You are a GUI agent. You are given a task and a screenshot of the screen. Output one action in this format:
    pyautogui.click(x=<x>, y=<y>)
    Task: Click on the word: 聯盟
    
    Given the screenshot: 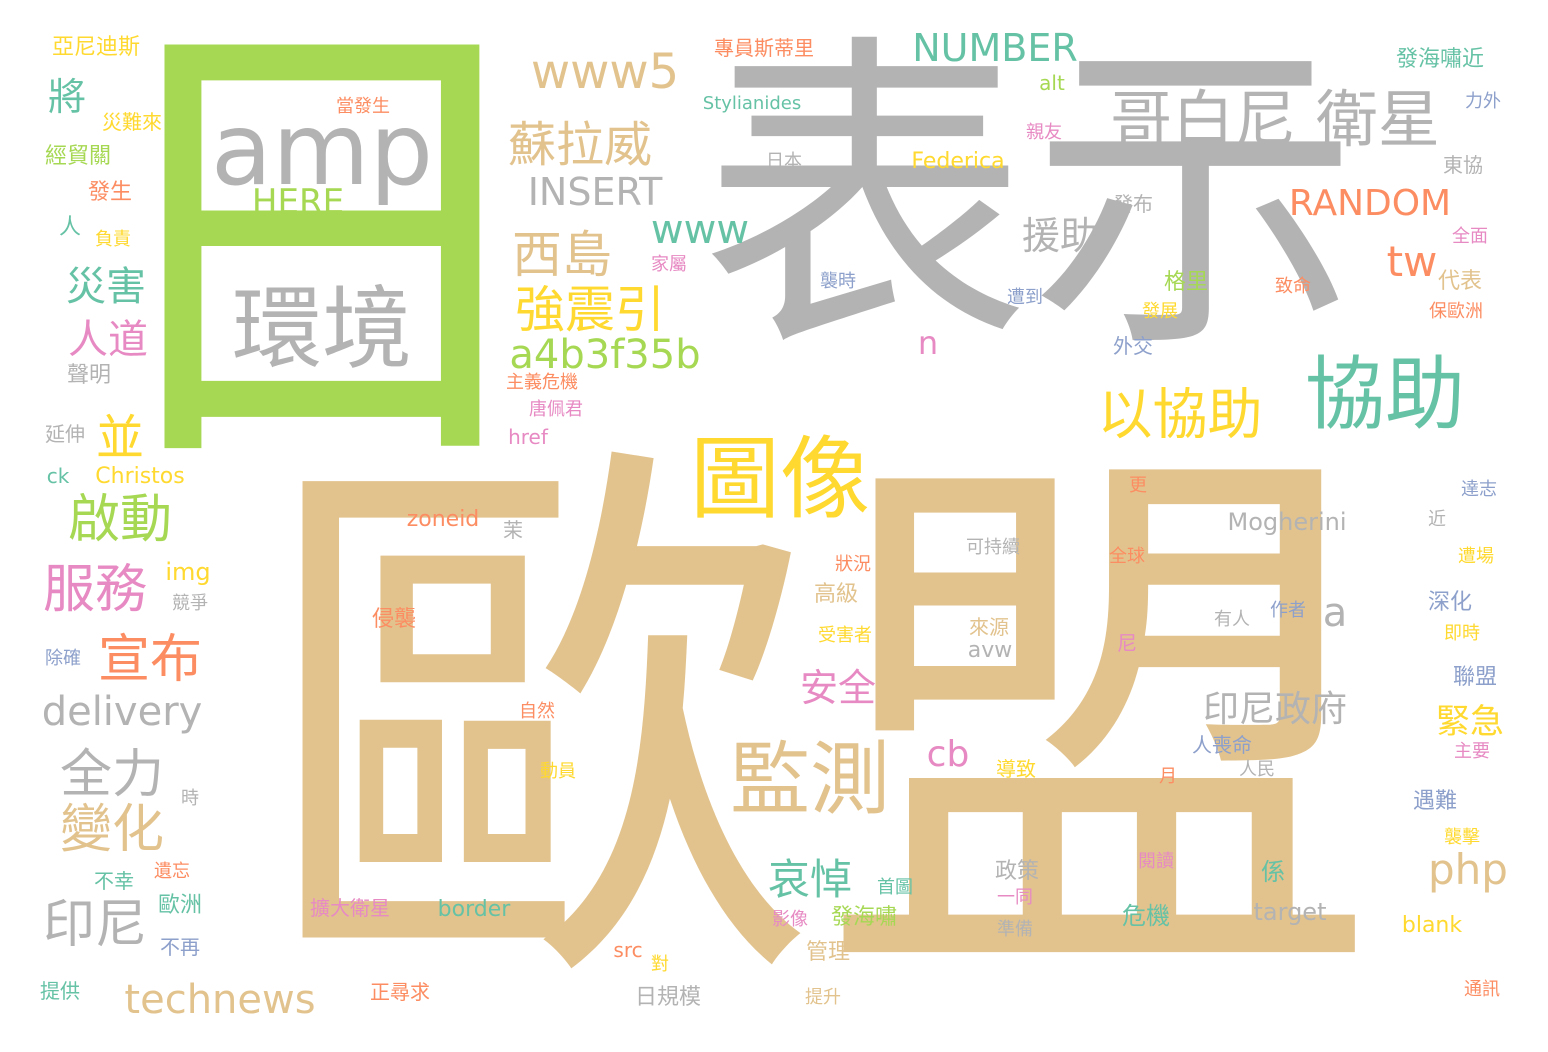 What is the action you would take?
    pyautogui.click(x=1475, y=677)
    